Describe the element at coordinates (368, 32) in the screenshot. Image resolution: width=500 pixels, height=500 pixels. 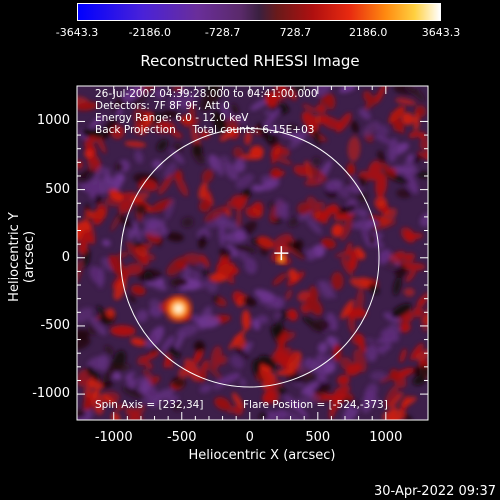
I see `colorbar-tick-label: 2186.0` at that location.